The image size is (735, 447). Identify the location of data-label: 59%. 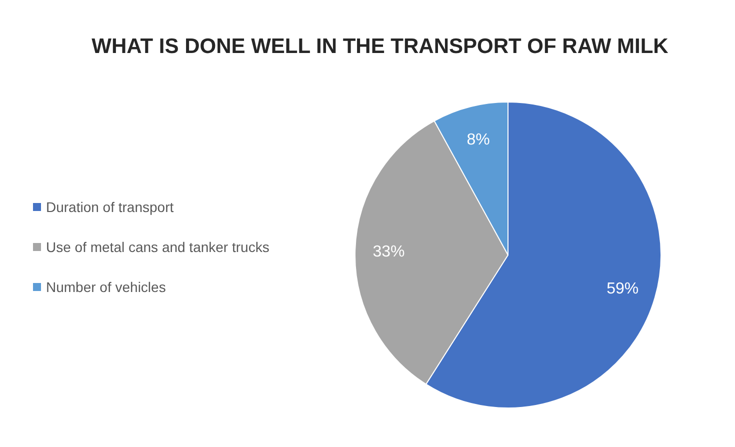
(622, 289).